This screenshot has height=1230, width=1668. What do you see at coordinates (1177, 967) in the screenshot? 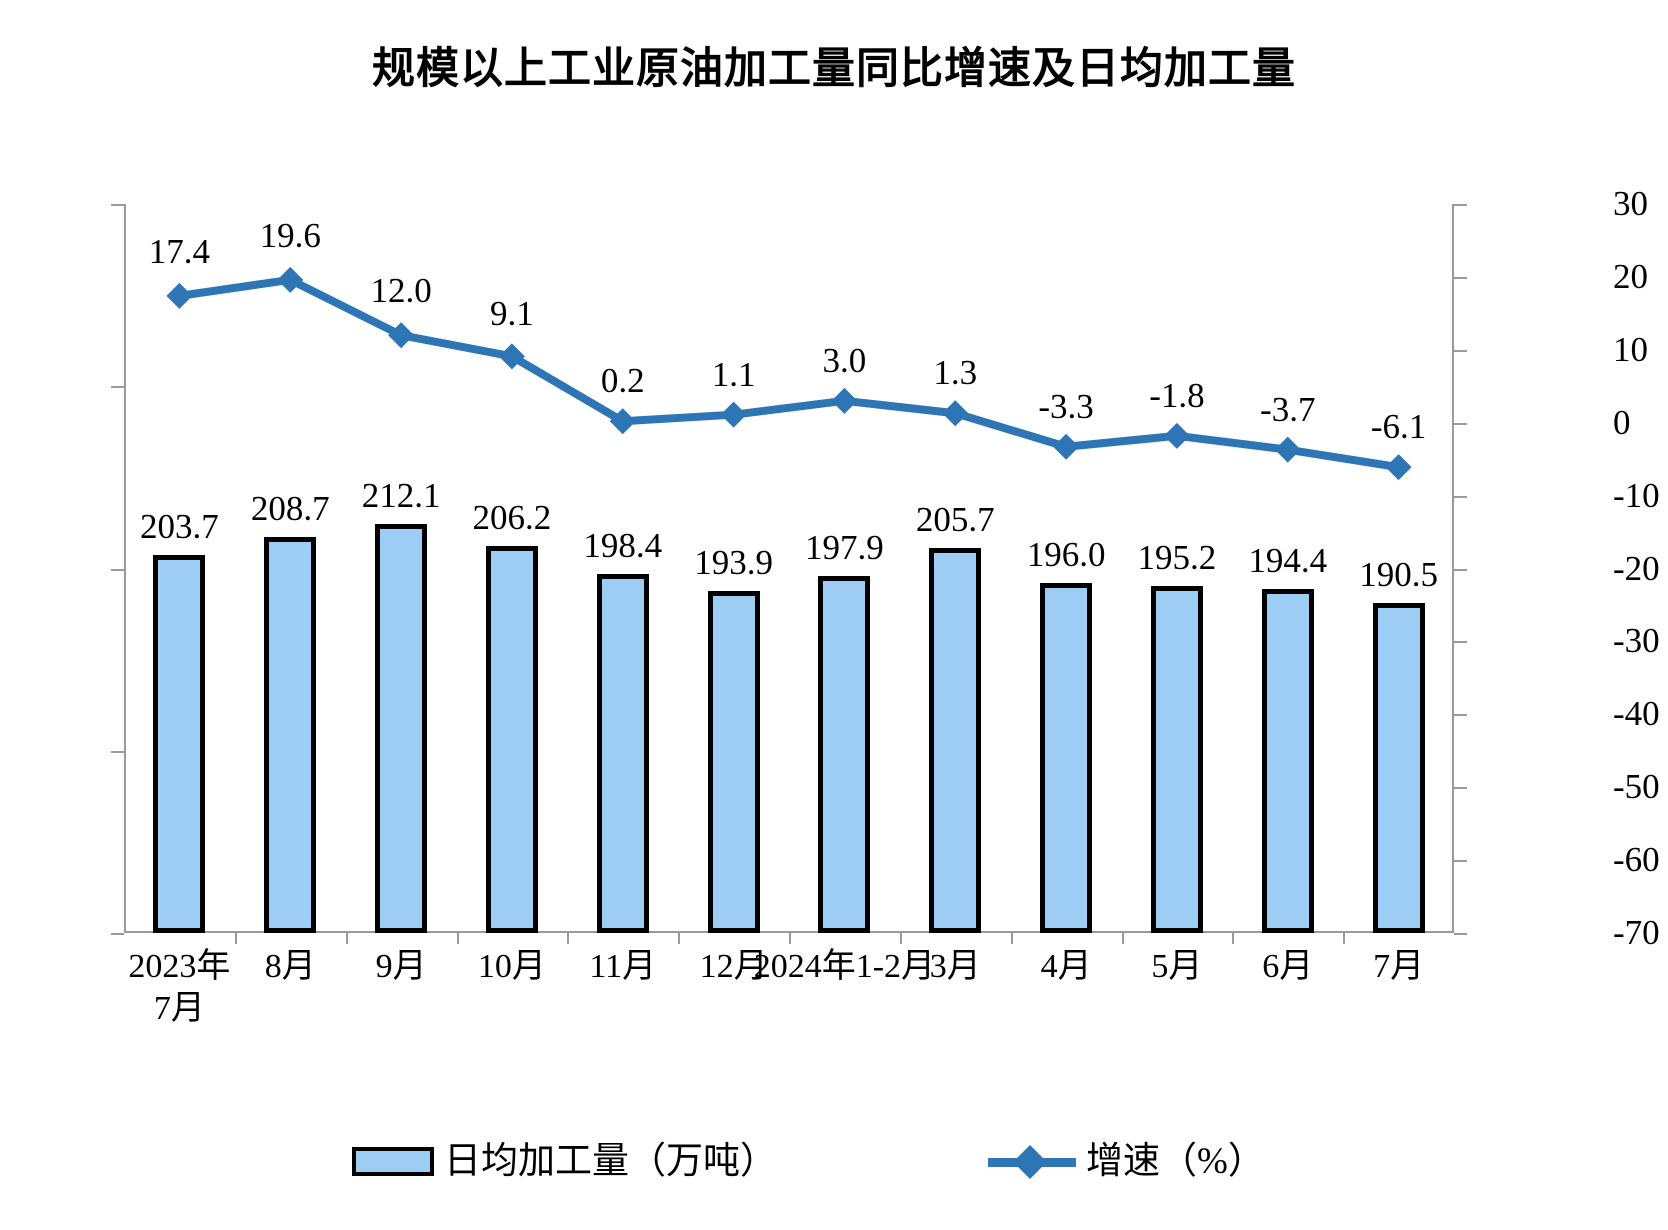
I see `x-axis-label: 5月` at bounding box center [1177, 967].